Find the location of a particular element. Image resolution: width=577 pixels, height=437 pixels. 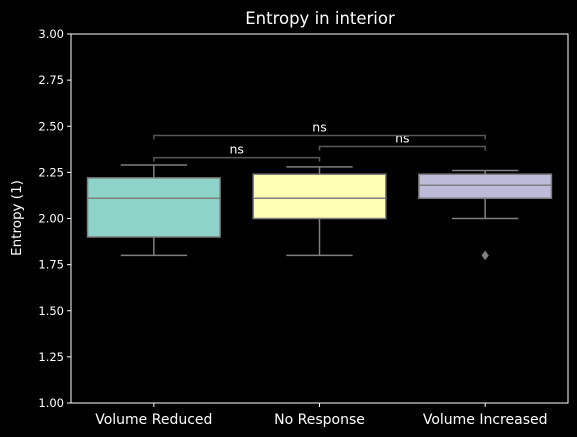

x-tick-label: Volume Reduced is located at coordinates (153, 420).